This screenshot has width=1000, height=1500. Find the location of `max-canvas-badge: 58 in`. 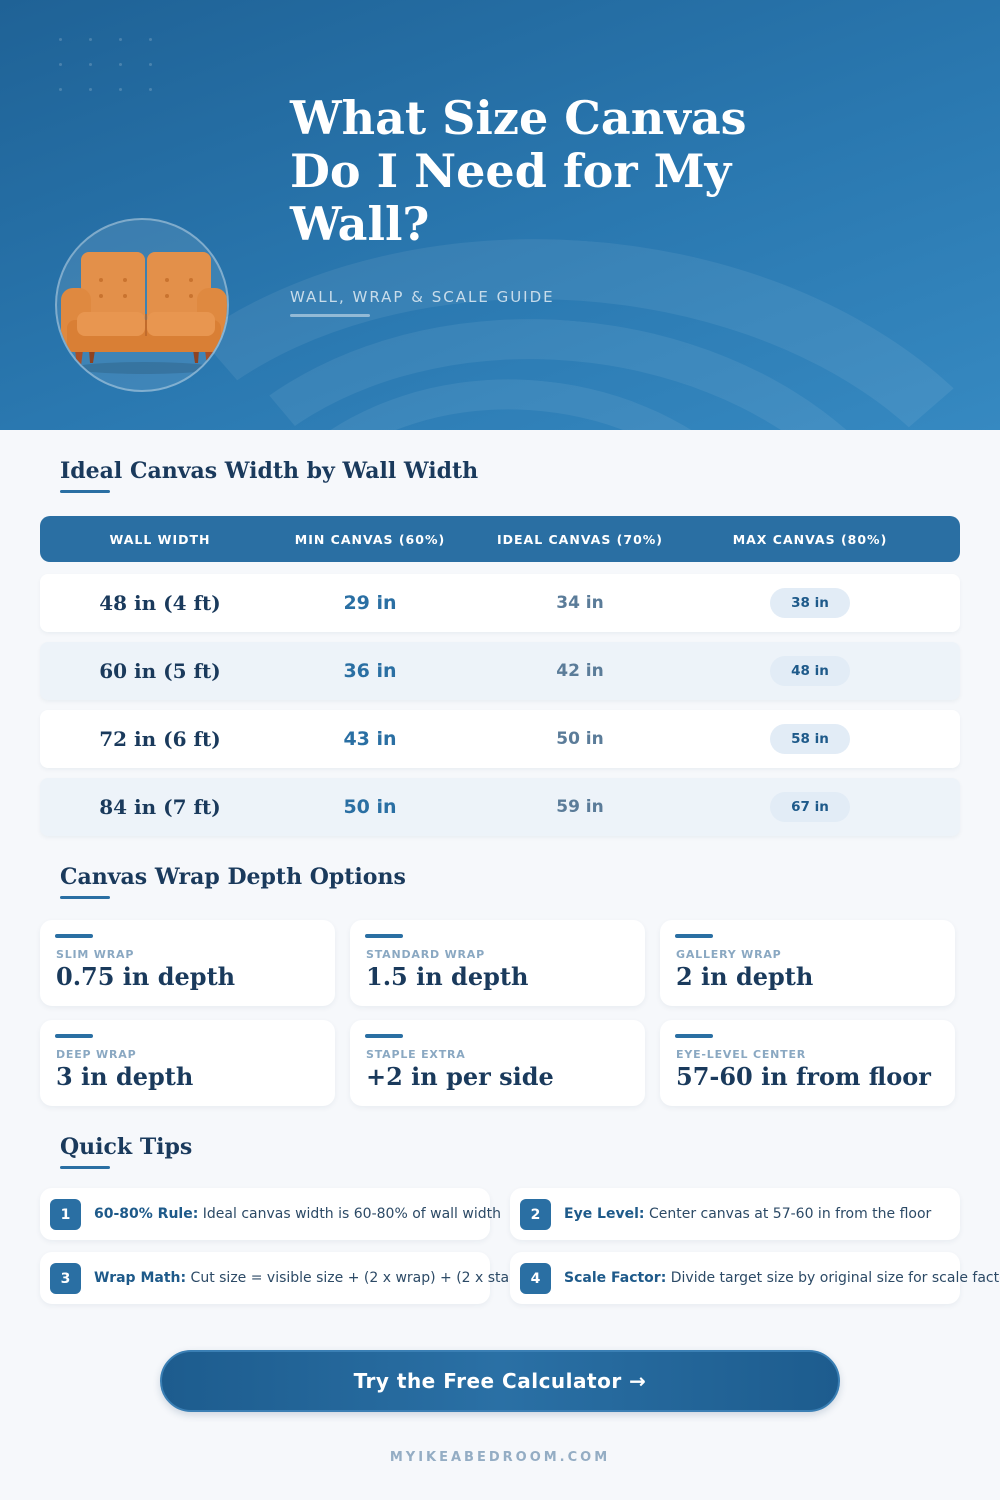

max-canvas-badge: 58 in is located at coordinates (810, 739).